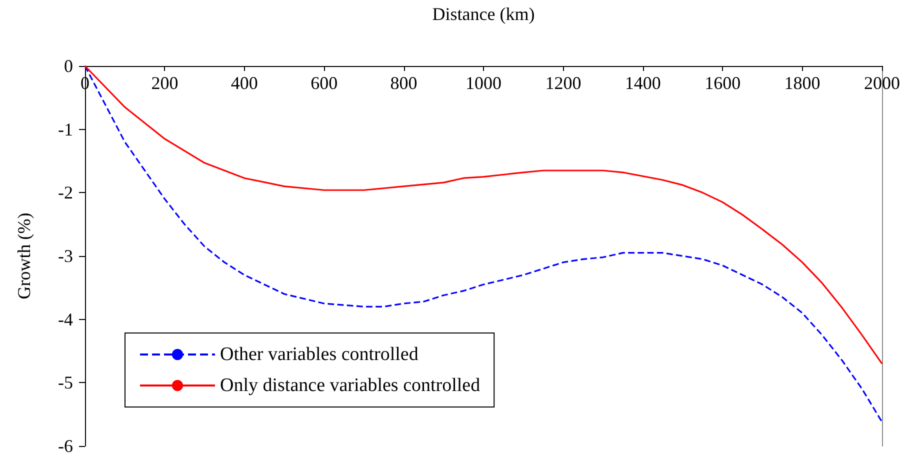 This screenshot has width=911, height=457. Describe the element at coordinates (404, 83) in the screenshot. I see `x-tick-label: 800` at that location.